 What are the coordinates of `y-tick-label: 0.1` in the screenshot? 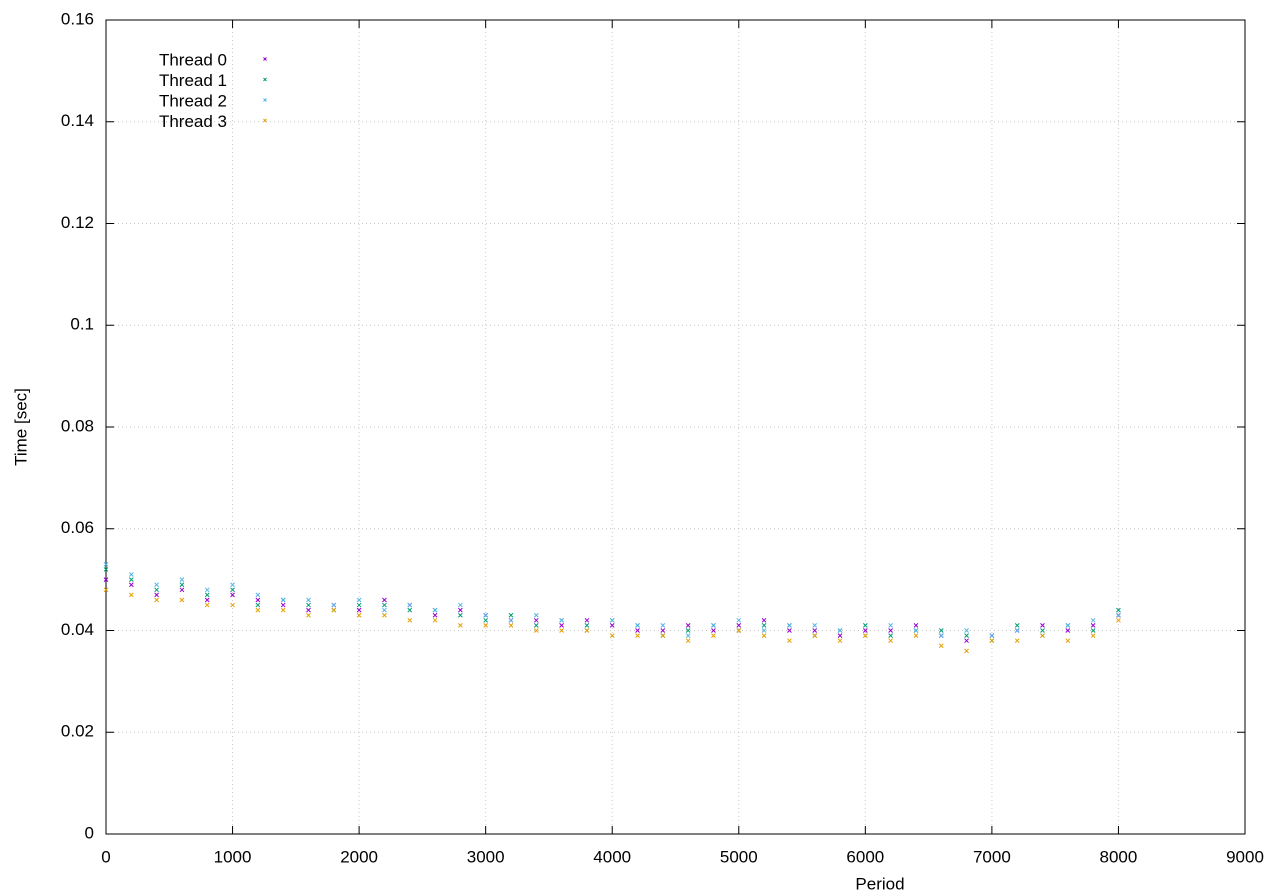 It's located at (82, 324).